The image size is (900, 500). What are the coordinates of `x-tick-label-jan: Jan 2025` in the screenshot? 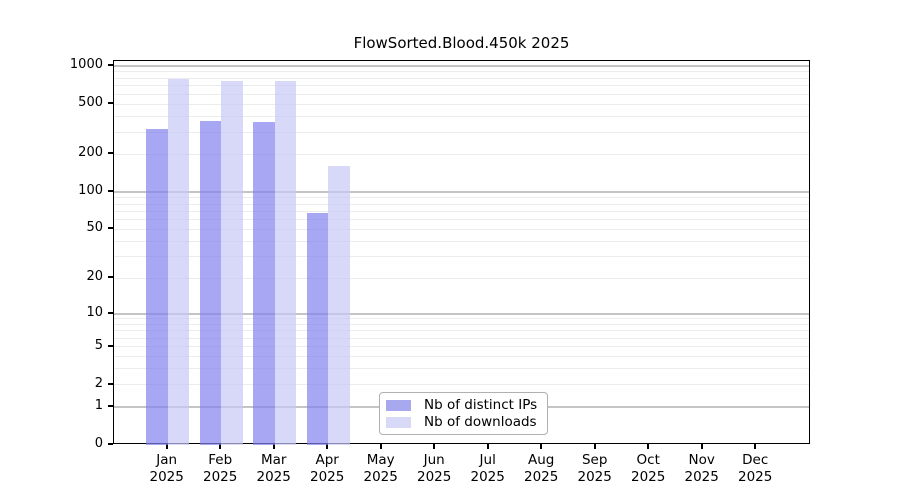 It's located at (166, 468).